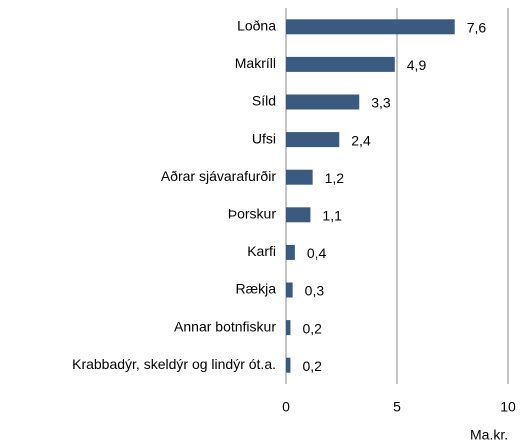 The height and width of the screenshot is (446, 531). I want to click on y-tick-label: Makríll, so click(255, 63).